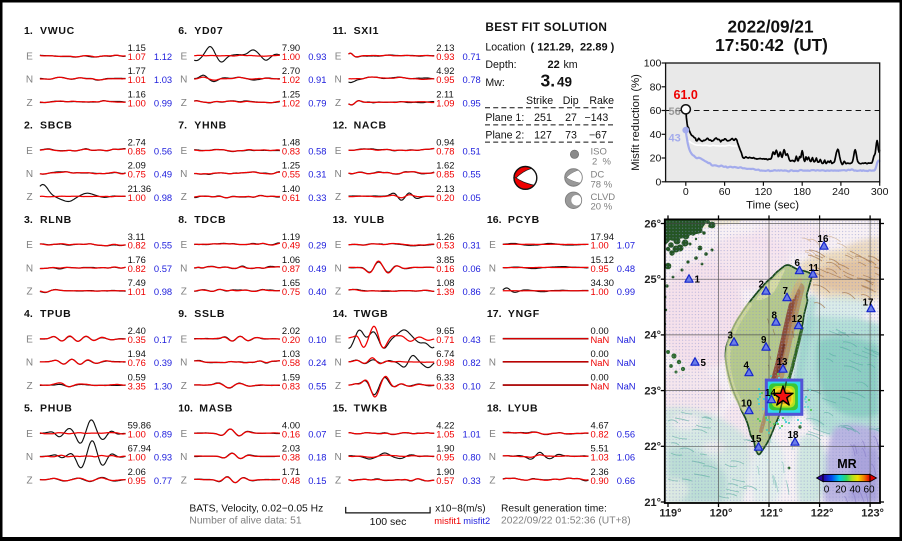  I want to click on svg-text: 21°, so click(652, 503).